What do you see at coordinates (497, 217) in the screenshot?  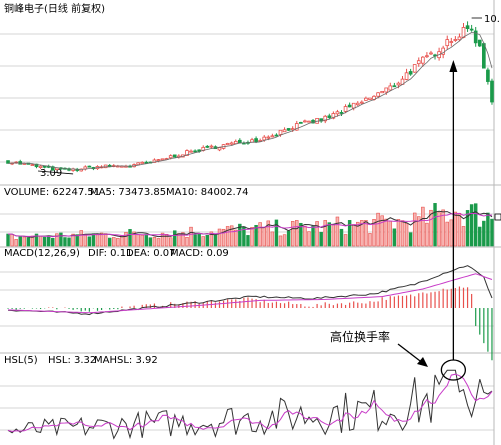 I see `volume-scale-marker` at bounding box center [497, 217].